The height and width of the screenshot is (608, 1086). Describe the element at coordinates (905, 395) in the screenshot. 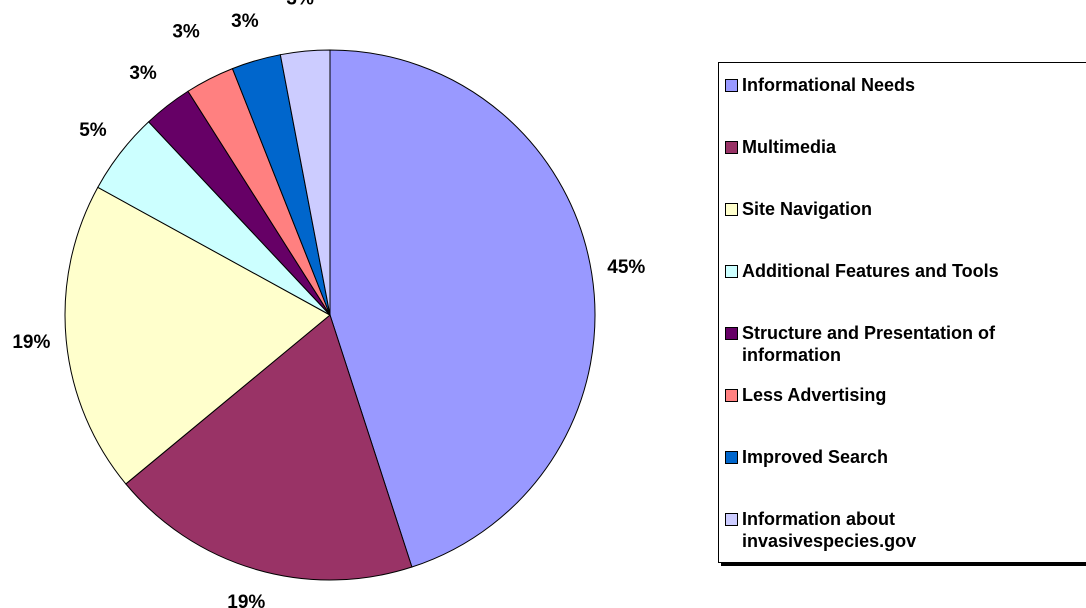

I see `legend-item: Less Advertising` at that location.